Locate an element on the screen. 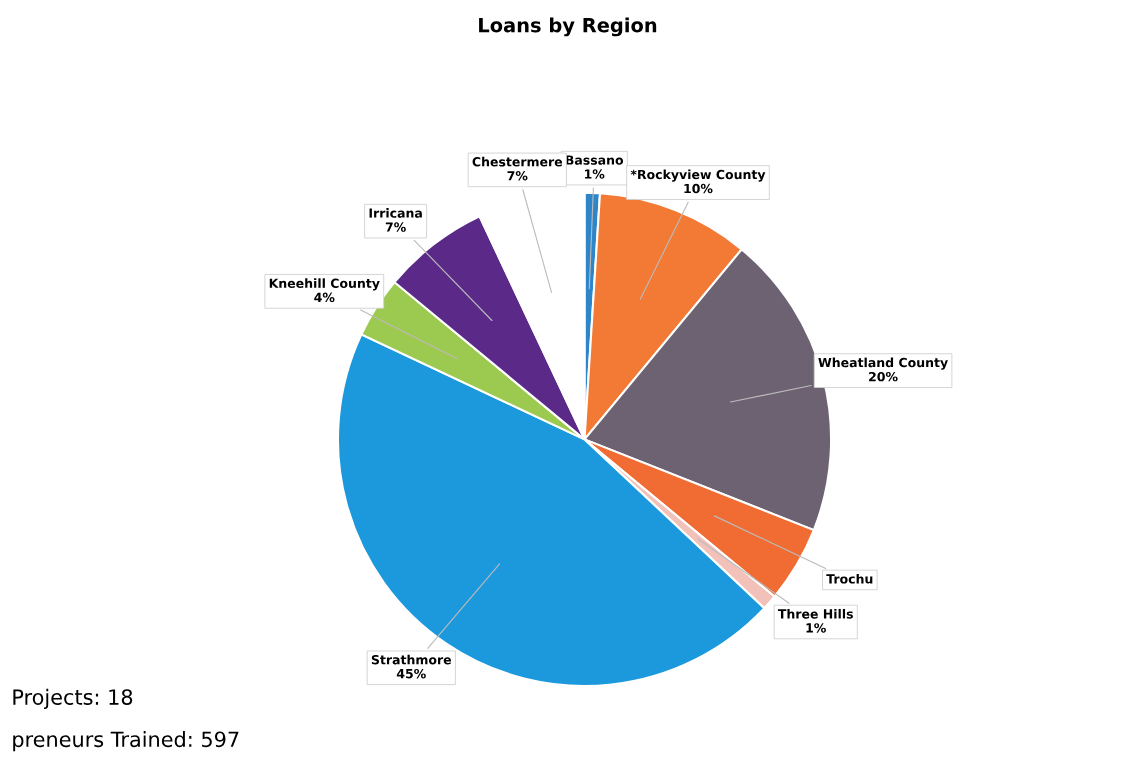  slice-label: Three Hills is located at coordinates (815, 613).